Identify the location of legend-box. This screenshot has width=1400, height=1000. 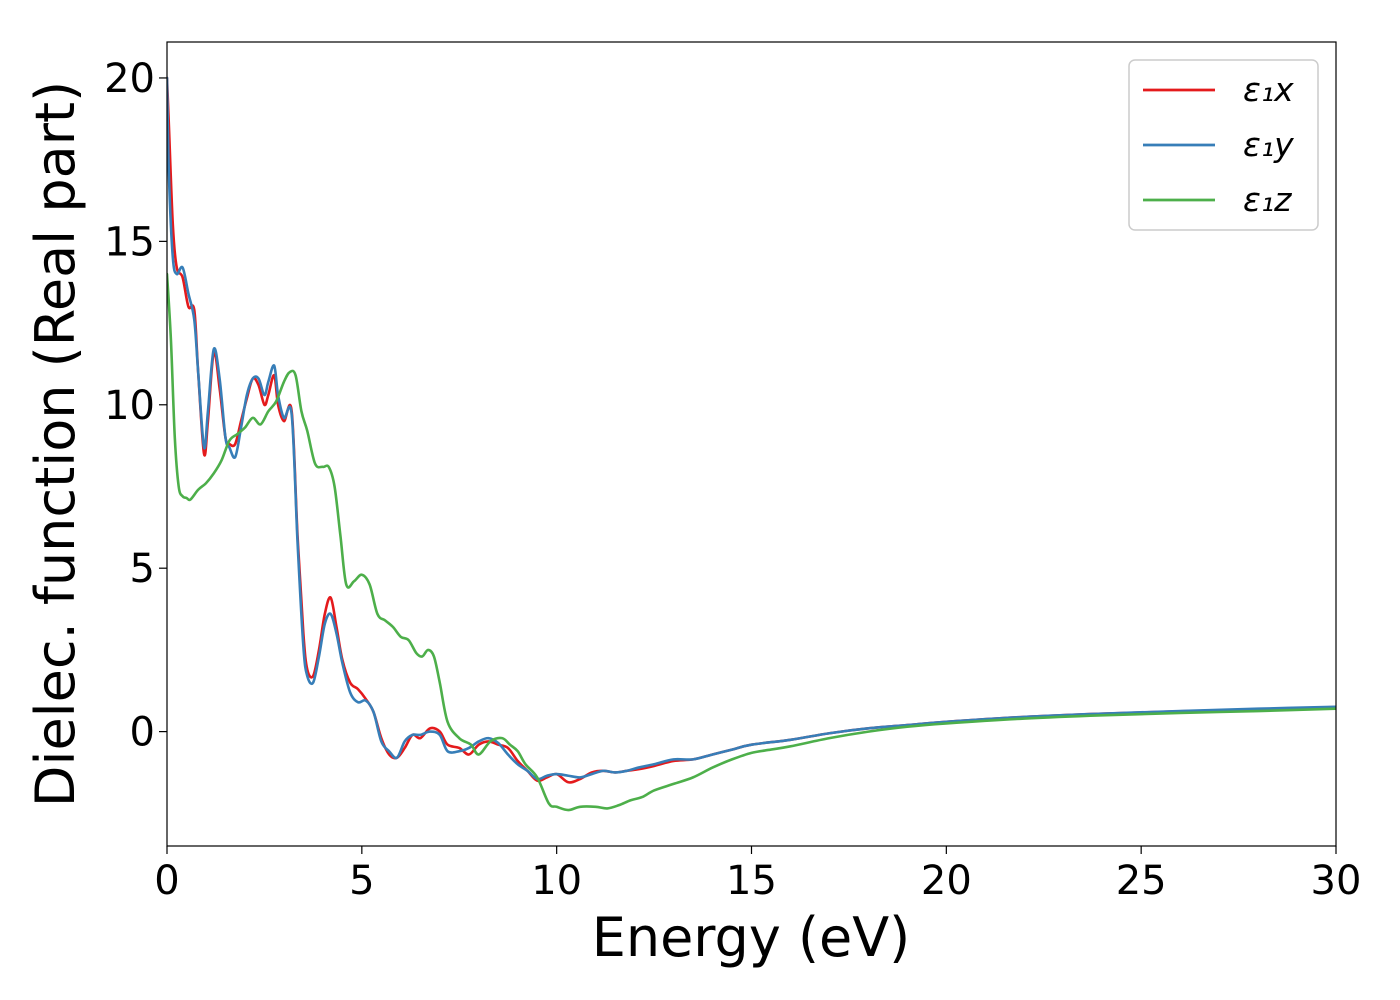
(1223, 145).